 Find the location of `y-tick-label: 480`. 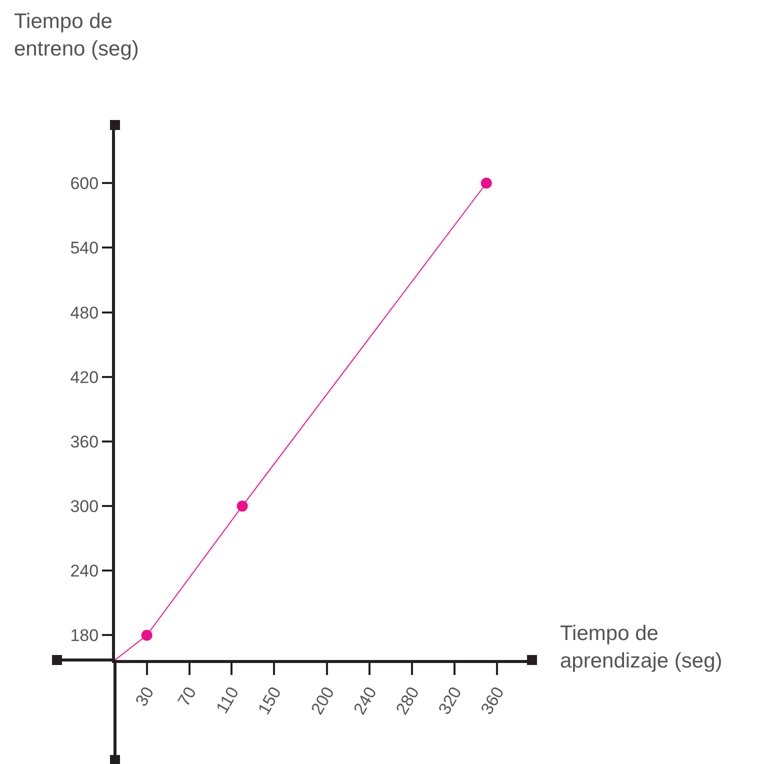

y-tick-label: 480 is located at coordinates (84, 312).